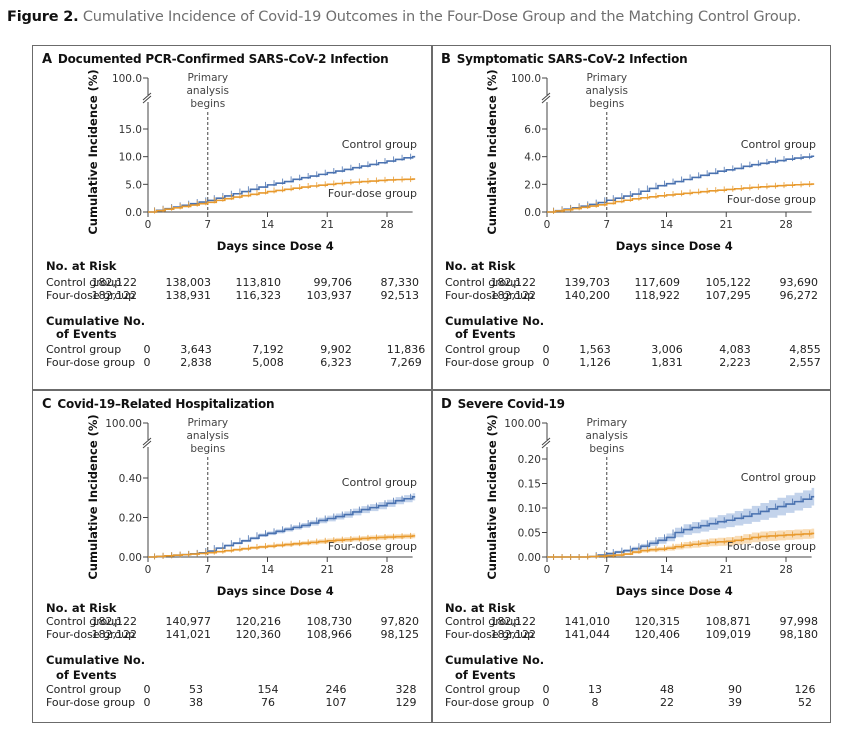 The height and width of the screenshot is (735, 851). Describe the element at coordinates (681, 542) in the screenshot. I see `confidence-band-fourdose` at that location.